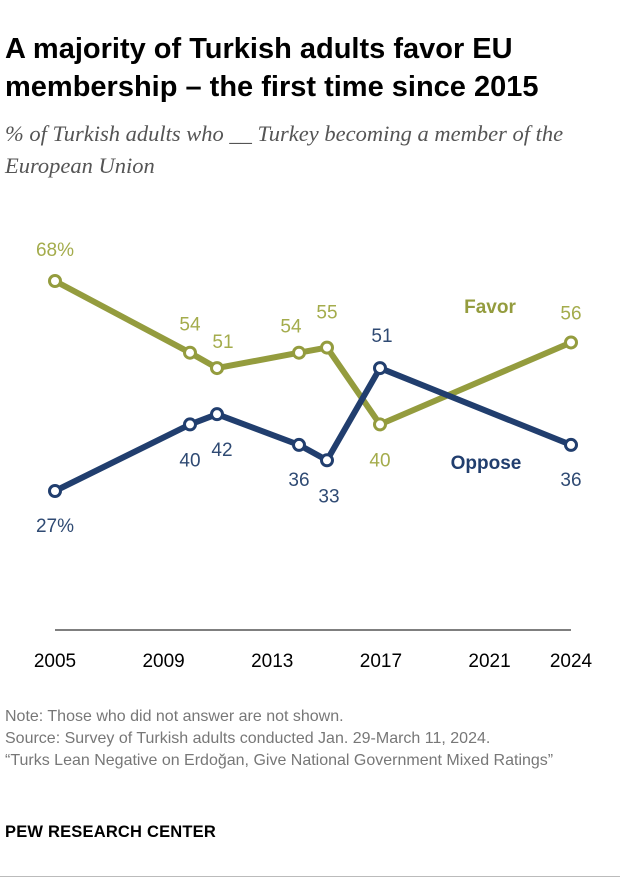 Image resolution: width=620 pixels, height=880 pixels. I want to click on favor-data-label: 68%, so click(55, 250).